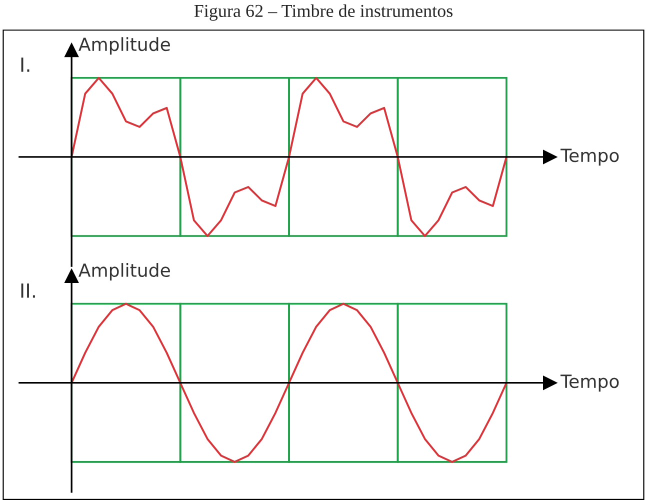  I want to click on chart-subtitle: I., so click(25, 65).